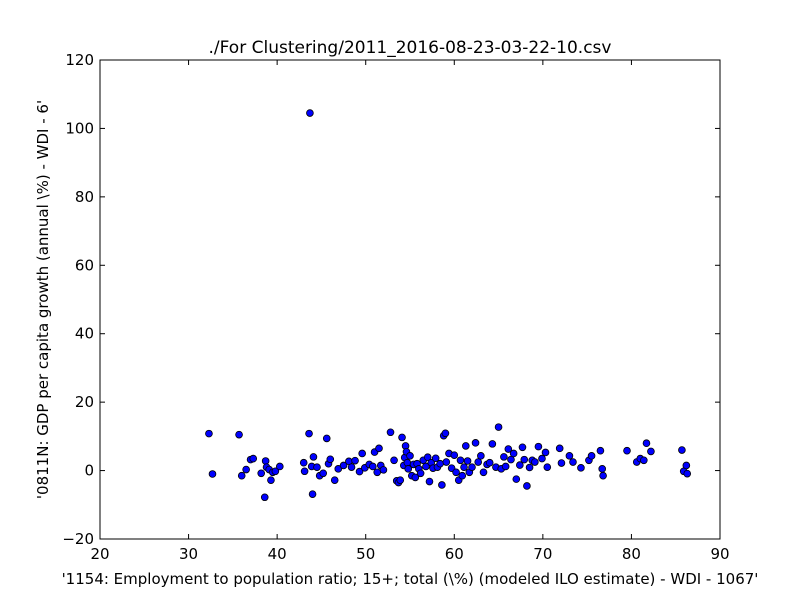 Image resolution: width=800 pixels, height=600 pixels. What do you see at coordinates (84, 197) in the screenshot?
I see `y-tick-label: 80` at bounding box center [84, 197].